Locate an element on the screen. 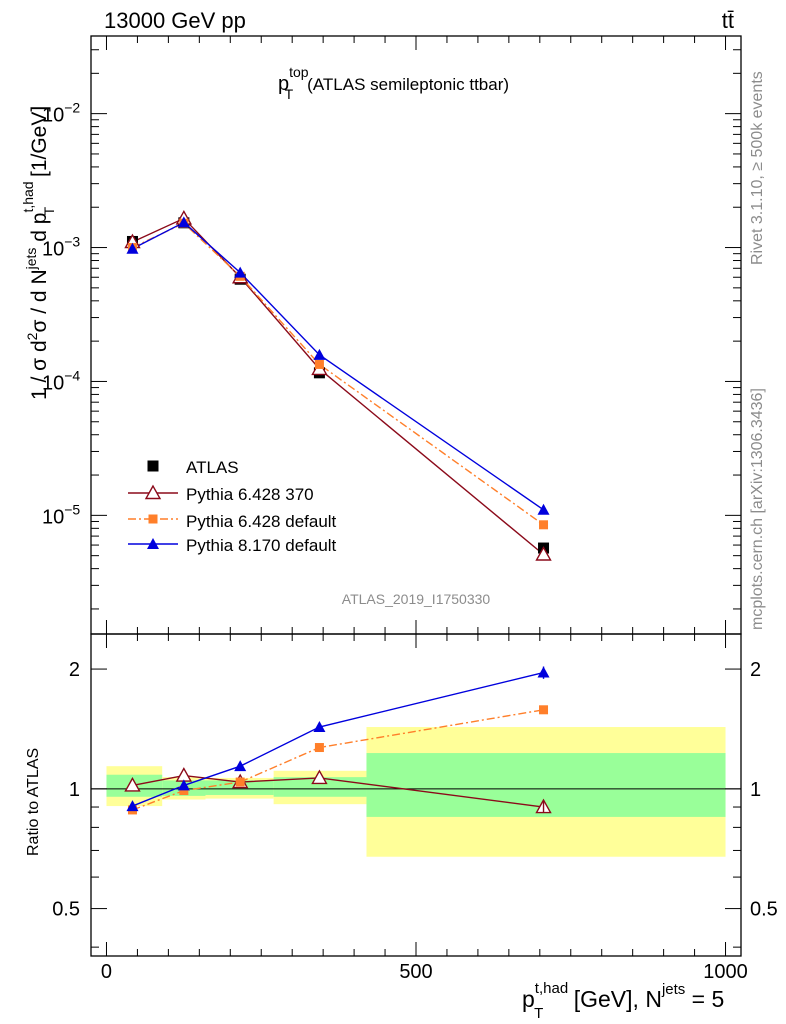  legend-label-py8-default: Pythia 8.170 default is located at coordinates (261, 545).